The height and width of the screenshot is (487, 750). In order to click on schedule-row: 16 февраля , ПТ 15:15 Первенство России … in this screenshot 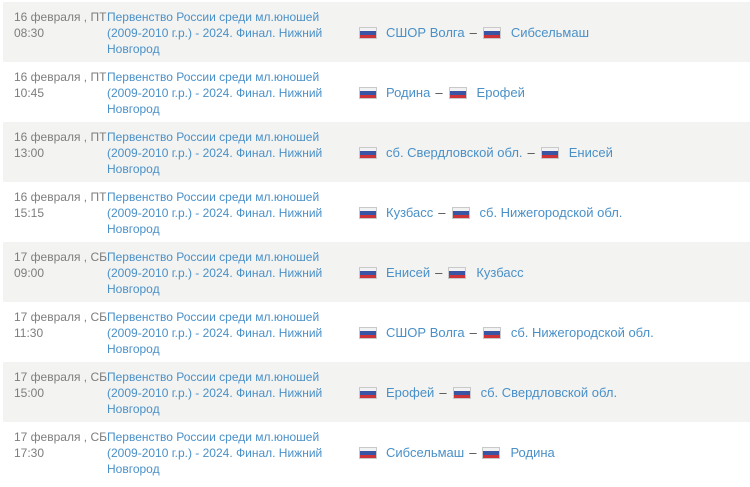, I will do `click(375, 212)`.